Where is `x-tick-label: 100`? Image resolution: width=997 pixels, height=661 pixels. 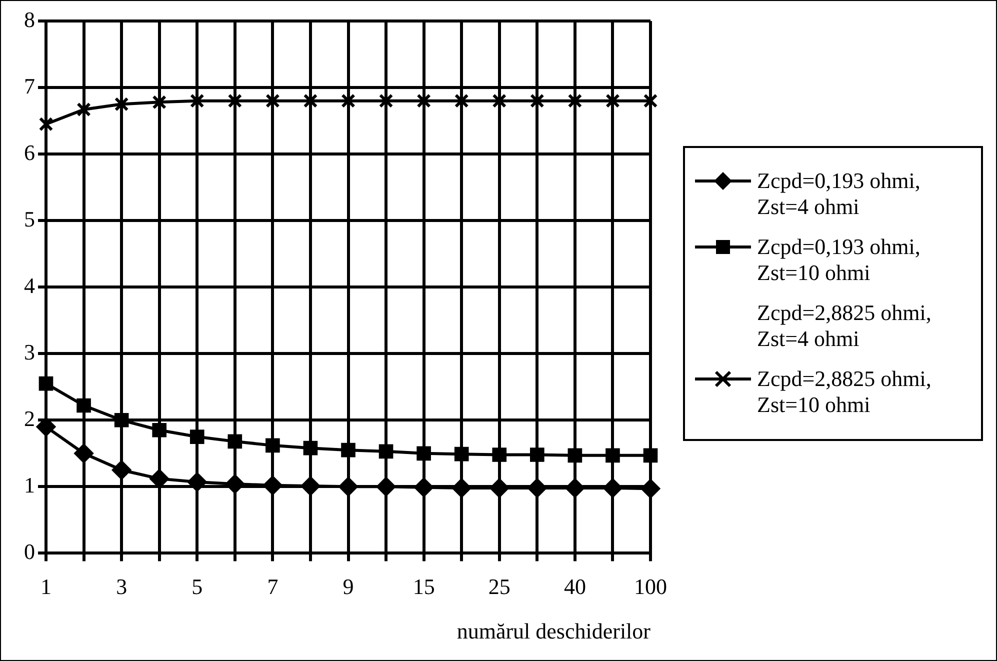
x-tick-label: 100 is located at coordinates (650, 587).